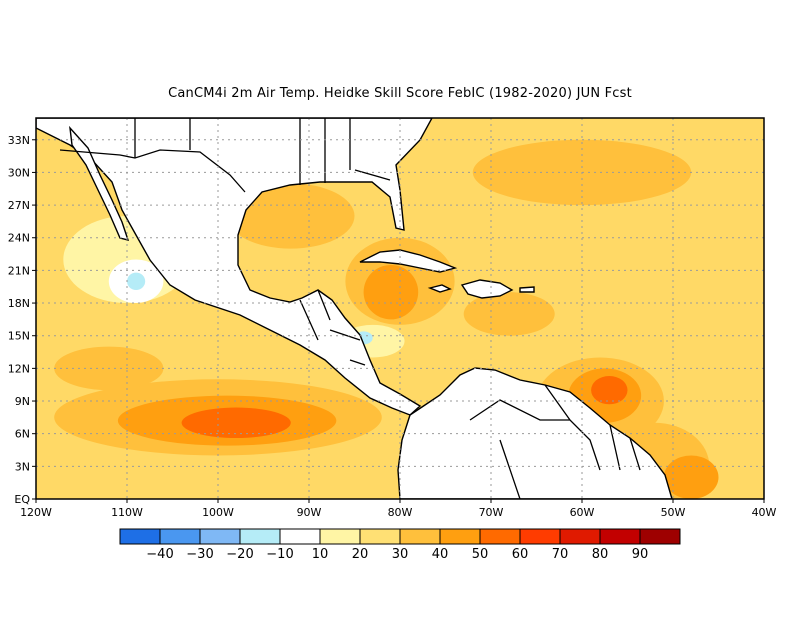 The image size is (800, 618). Describe the element at coordinates (527, 289) in the screenshot. I see `puerto-rico-land` at that location.